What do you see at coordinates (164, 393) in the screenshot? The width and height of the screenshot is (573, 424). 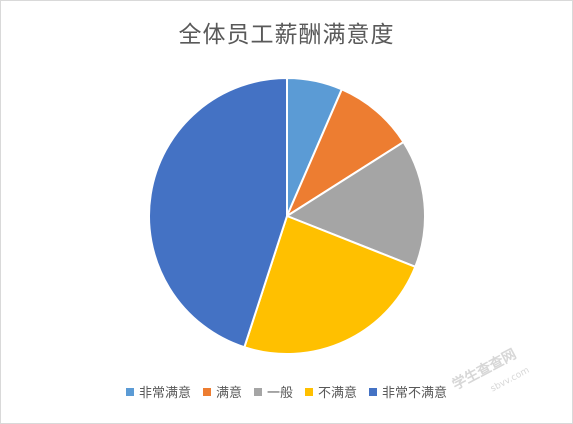 I see `legend-label: 非常满意` at bounding box center [164, 393].